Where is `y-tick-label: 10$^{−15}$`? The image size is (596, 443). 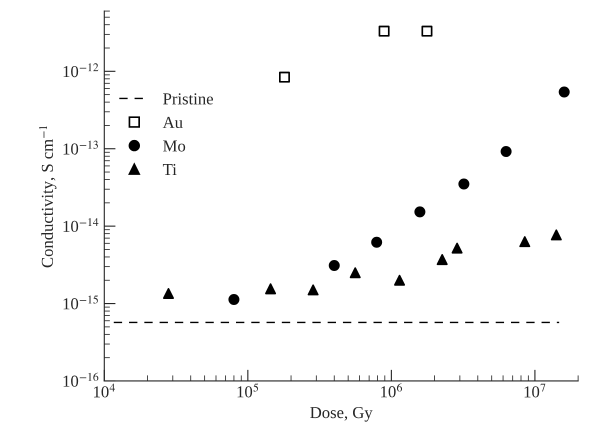
y-tick-label: 10$^{−15}$ is located at coordinates (81, 302).